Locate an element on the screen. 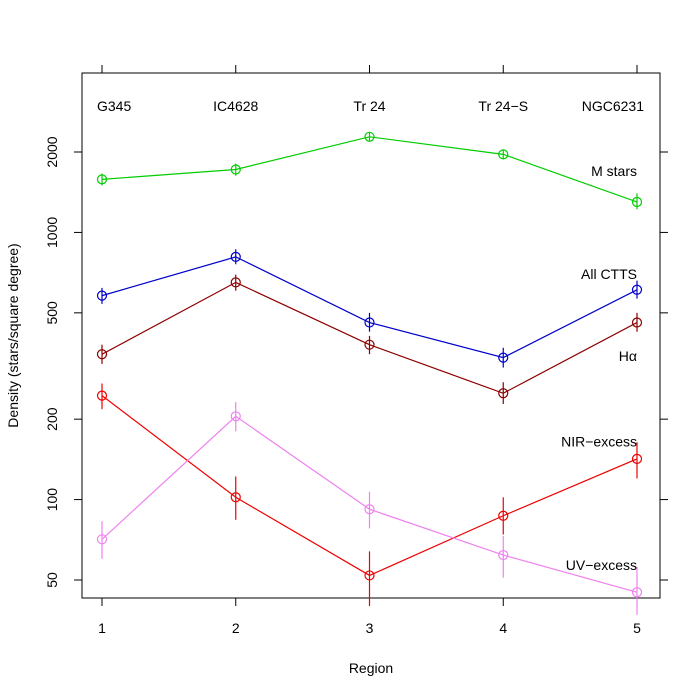  series-label: Hα is located at coordinates (628, 356).